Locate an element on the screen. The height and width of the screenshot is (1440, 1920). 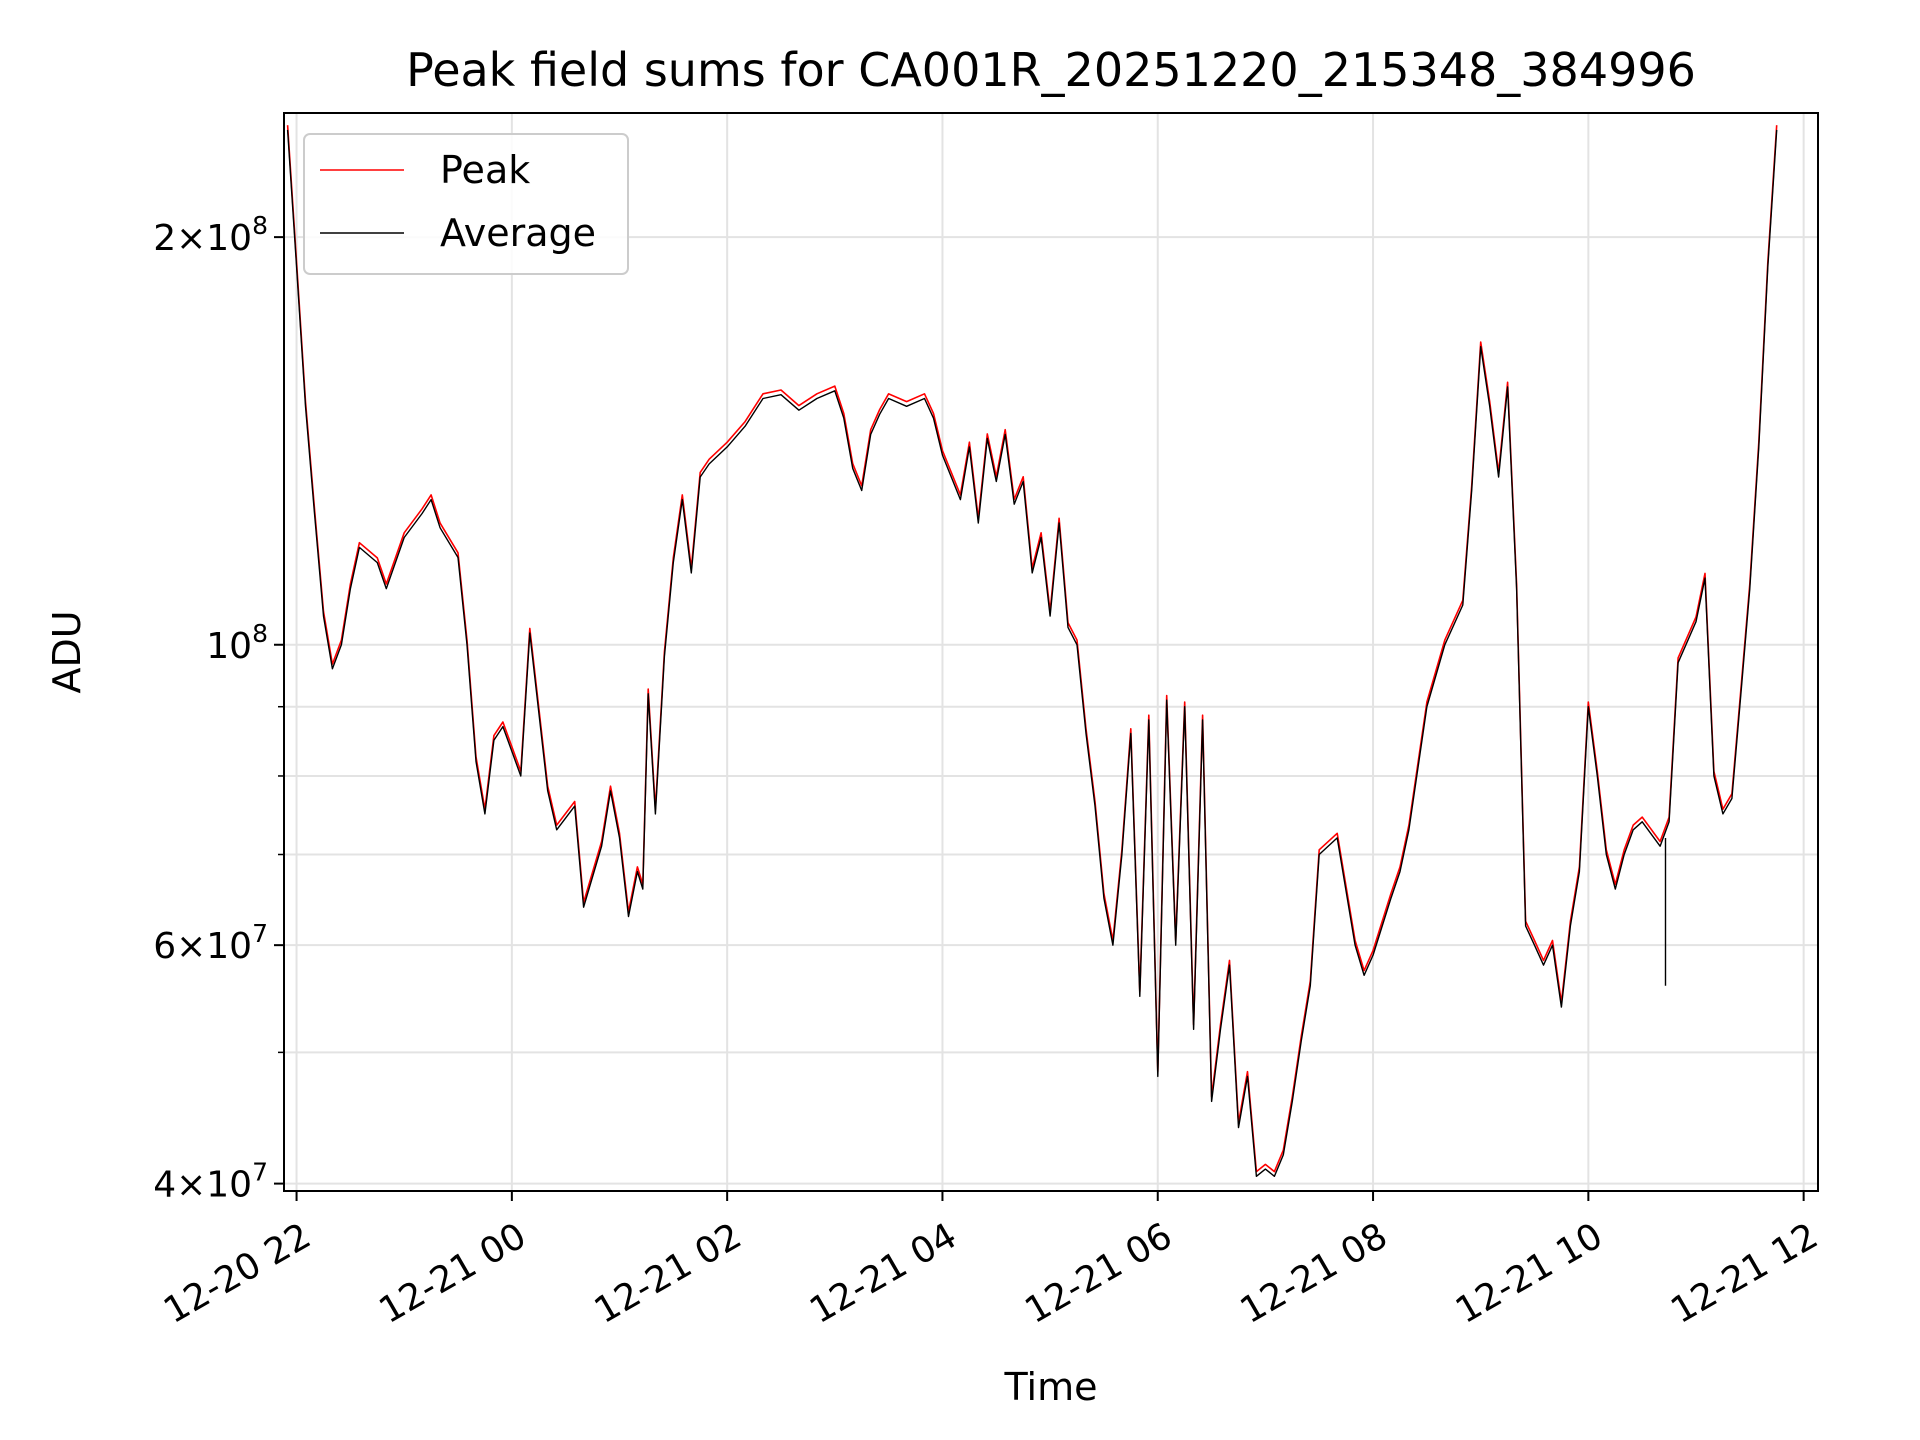
x-tick-label: 12-21 04 is located at coordinates (883, 1273).